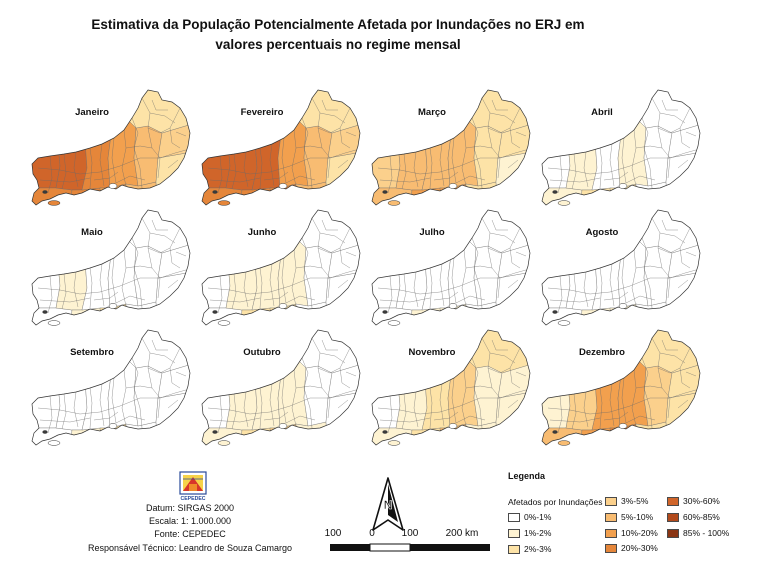 The width and height of the screenshot is (768, 576). I want to click on legend-label: 0%-1%, so click(538, 517).